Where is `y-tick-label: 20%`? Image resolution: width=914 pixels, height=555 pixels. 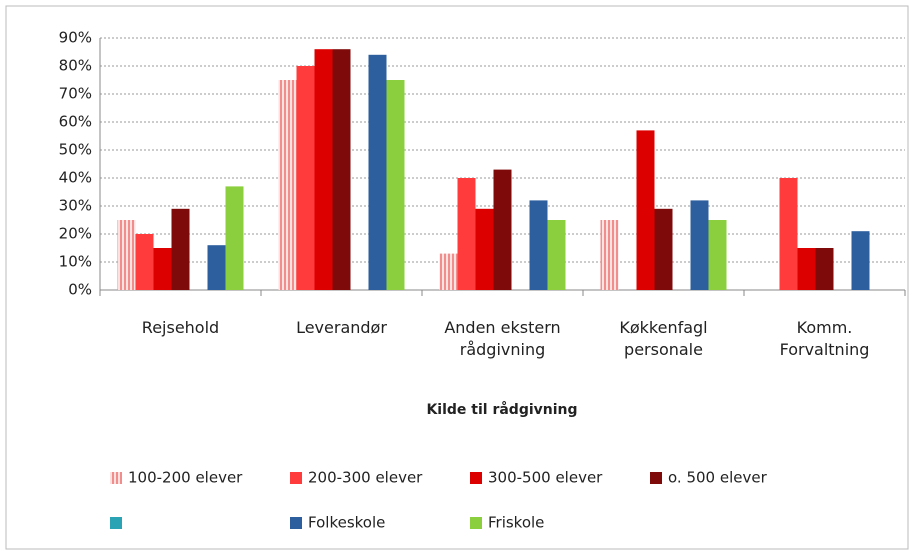 y-tick-label: 20% is located at coordinates (75, 234).